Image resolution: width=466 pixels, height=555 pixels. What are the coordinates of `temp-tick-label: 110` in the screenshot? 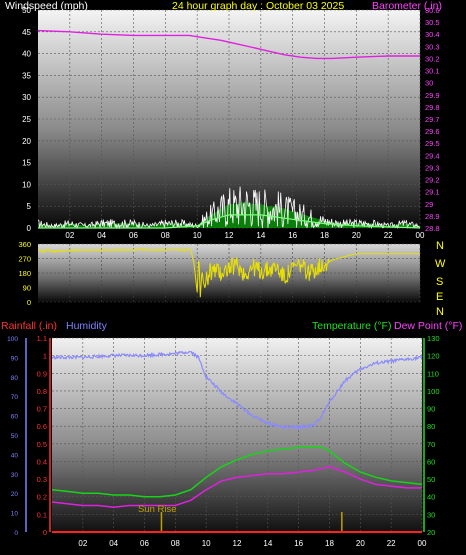 It's located at (433, 373).